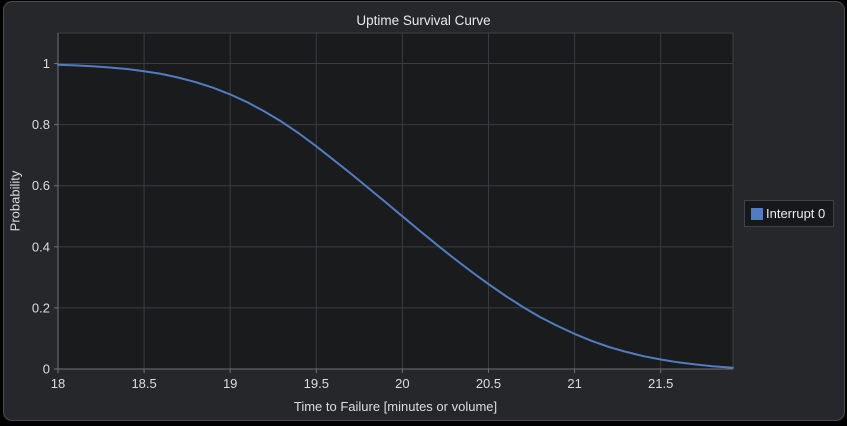  I want to click on x-tick-label: 20, so click(402, 383).